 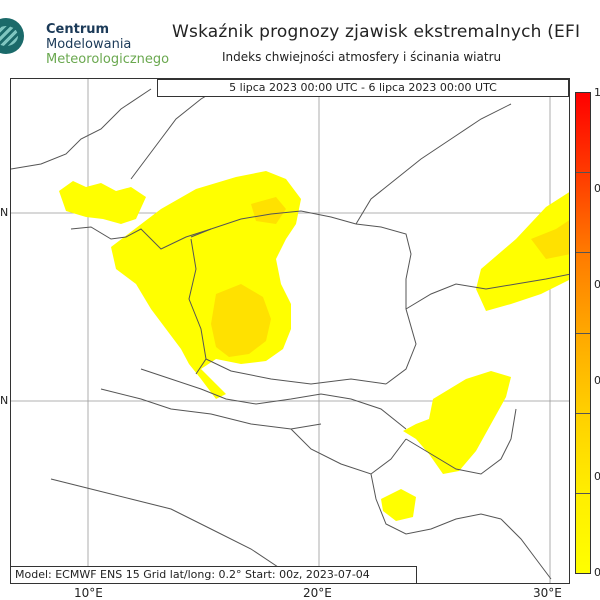 I want to click on coastline-norway, so click(x=81, y=129).